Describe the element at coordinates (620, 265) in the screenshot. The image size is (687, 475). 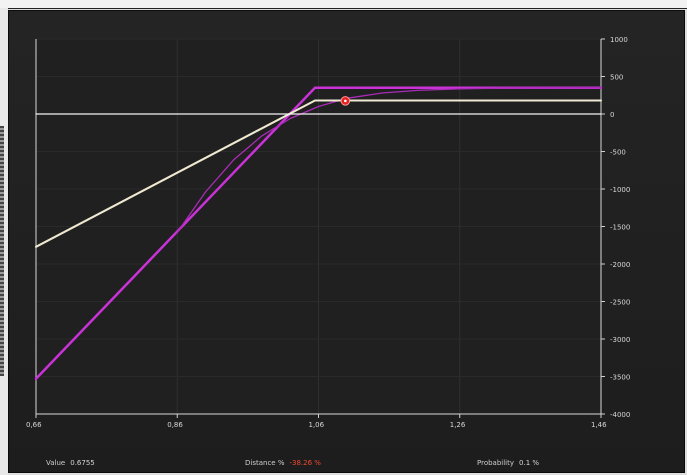
I see `y-tick-label: -2000` at that location.